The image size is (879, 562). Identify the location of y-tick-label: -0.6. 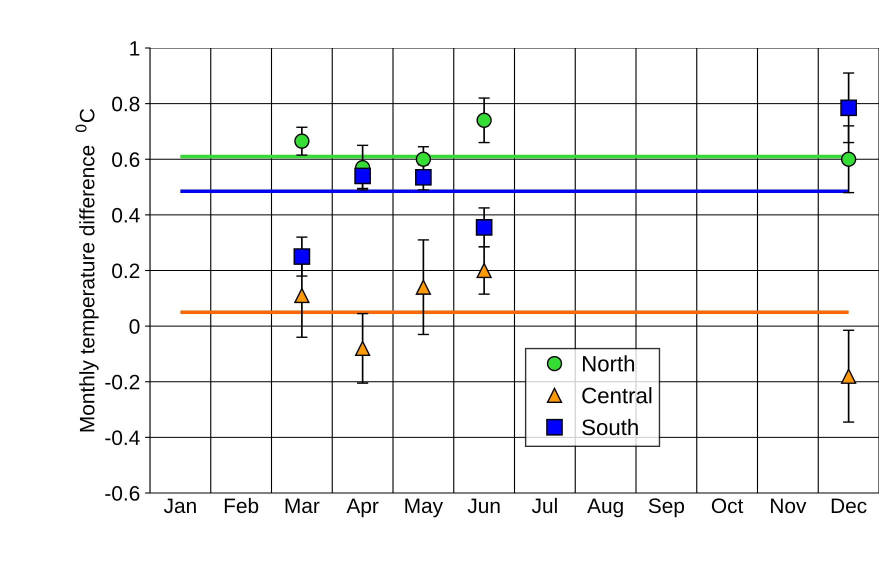
(122, 493).